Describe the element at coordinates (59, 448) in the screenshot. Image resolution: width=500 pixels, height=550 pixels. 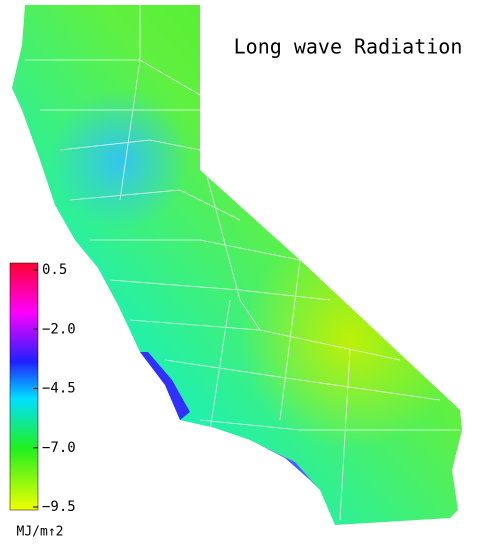
I see `colorbar-tick-label: −7.0` at that location.